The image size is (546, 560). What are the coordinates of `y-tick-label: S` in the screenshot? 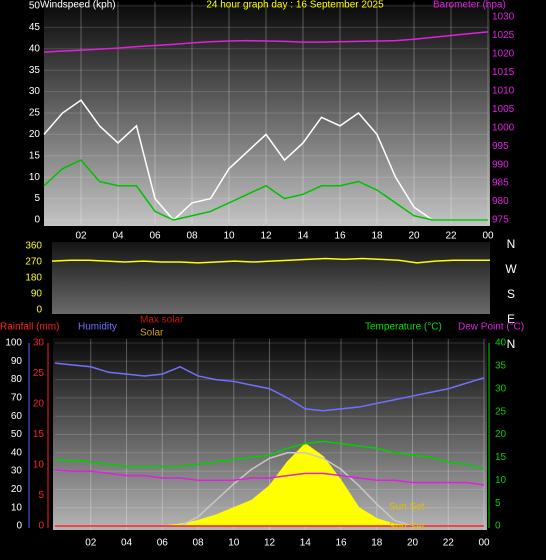 It's located at (511, 294).